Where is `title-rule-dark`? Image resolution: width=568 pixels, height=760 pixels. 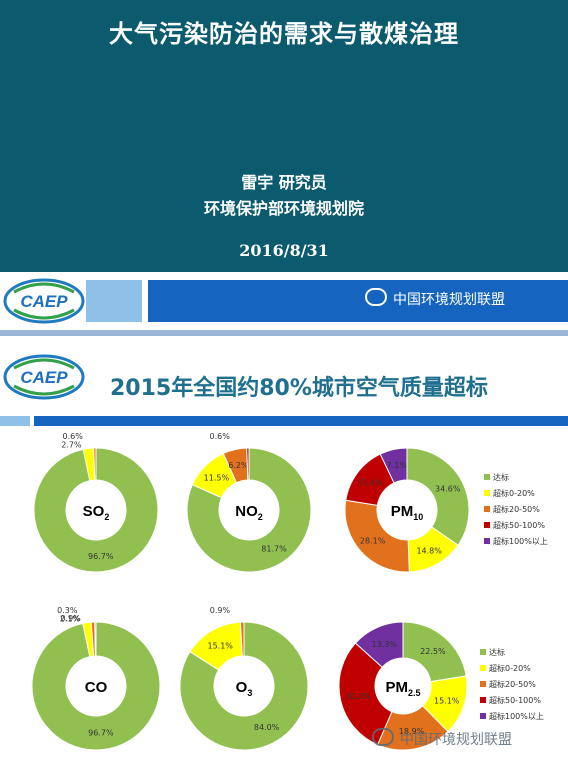 title-rule-dark is located at coordinates (301, 421).